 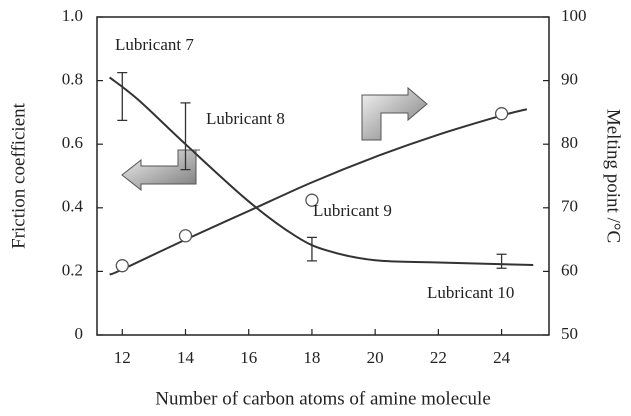 What do you see at coordinates (394, 113) in the screenshot?
I see `right-axis-arrow` at bounding box center [394, 113].